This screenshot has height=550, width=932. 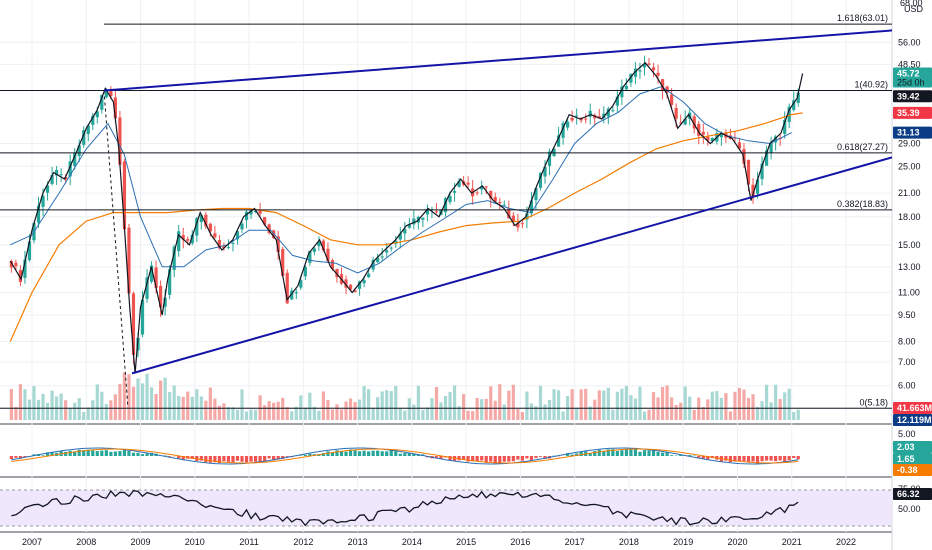 I want to click on x-tick-label: 2020, so click(x=737, y=542).